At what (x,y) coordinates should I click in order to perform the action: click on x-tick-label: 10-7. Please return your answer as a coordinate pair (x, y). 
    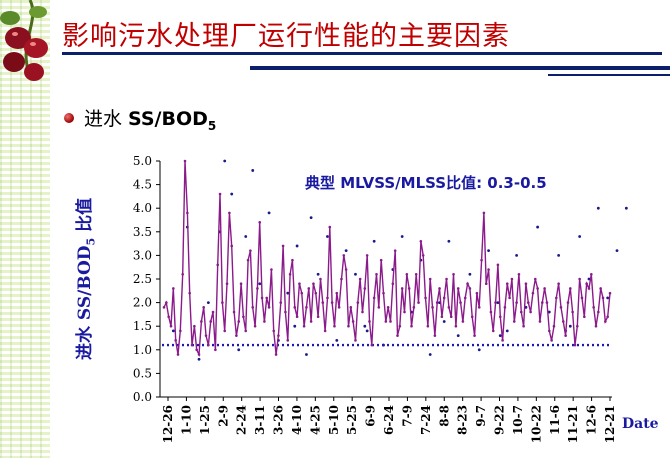
    Looking at the image, I should click on (518, 420).